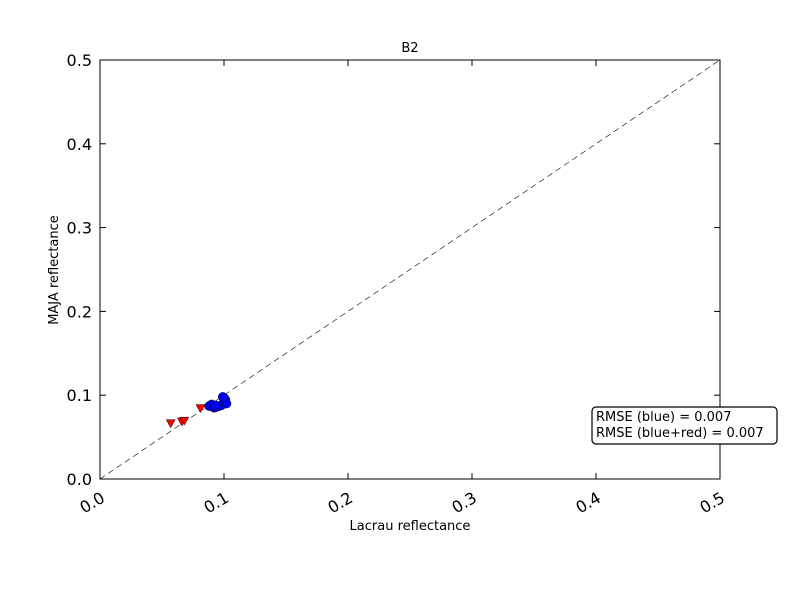  What do you see at coordinates (79, 395) in the screenshot?
I see `y-tick-label: 0.1` at bounding box center [79, 395].